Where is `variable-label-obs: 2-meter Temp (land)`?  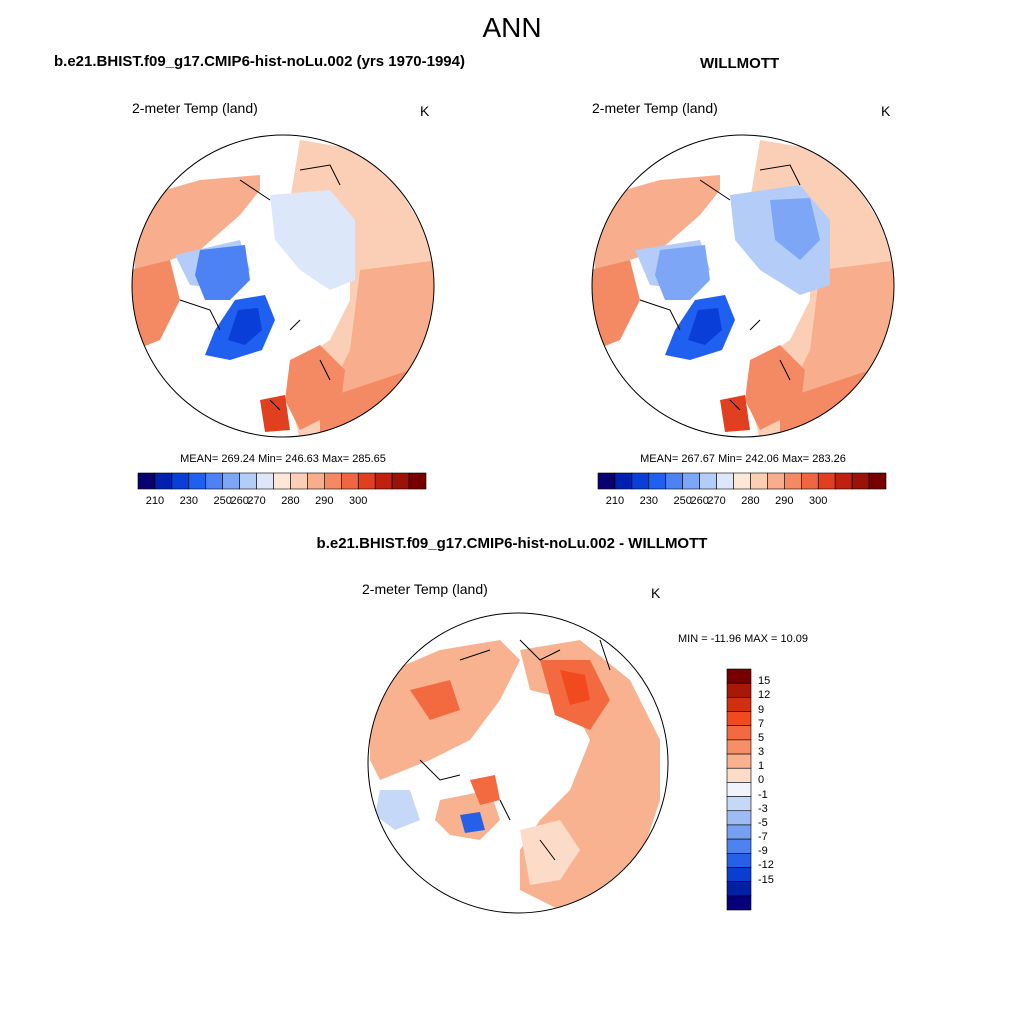 variable-label-obs: 2-meter Temp (land) is located at coordinates (655, 108).